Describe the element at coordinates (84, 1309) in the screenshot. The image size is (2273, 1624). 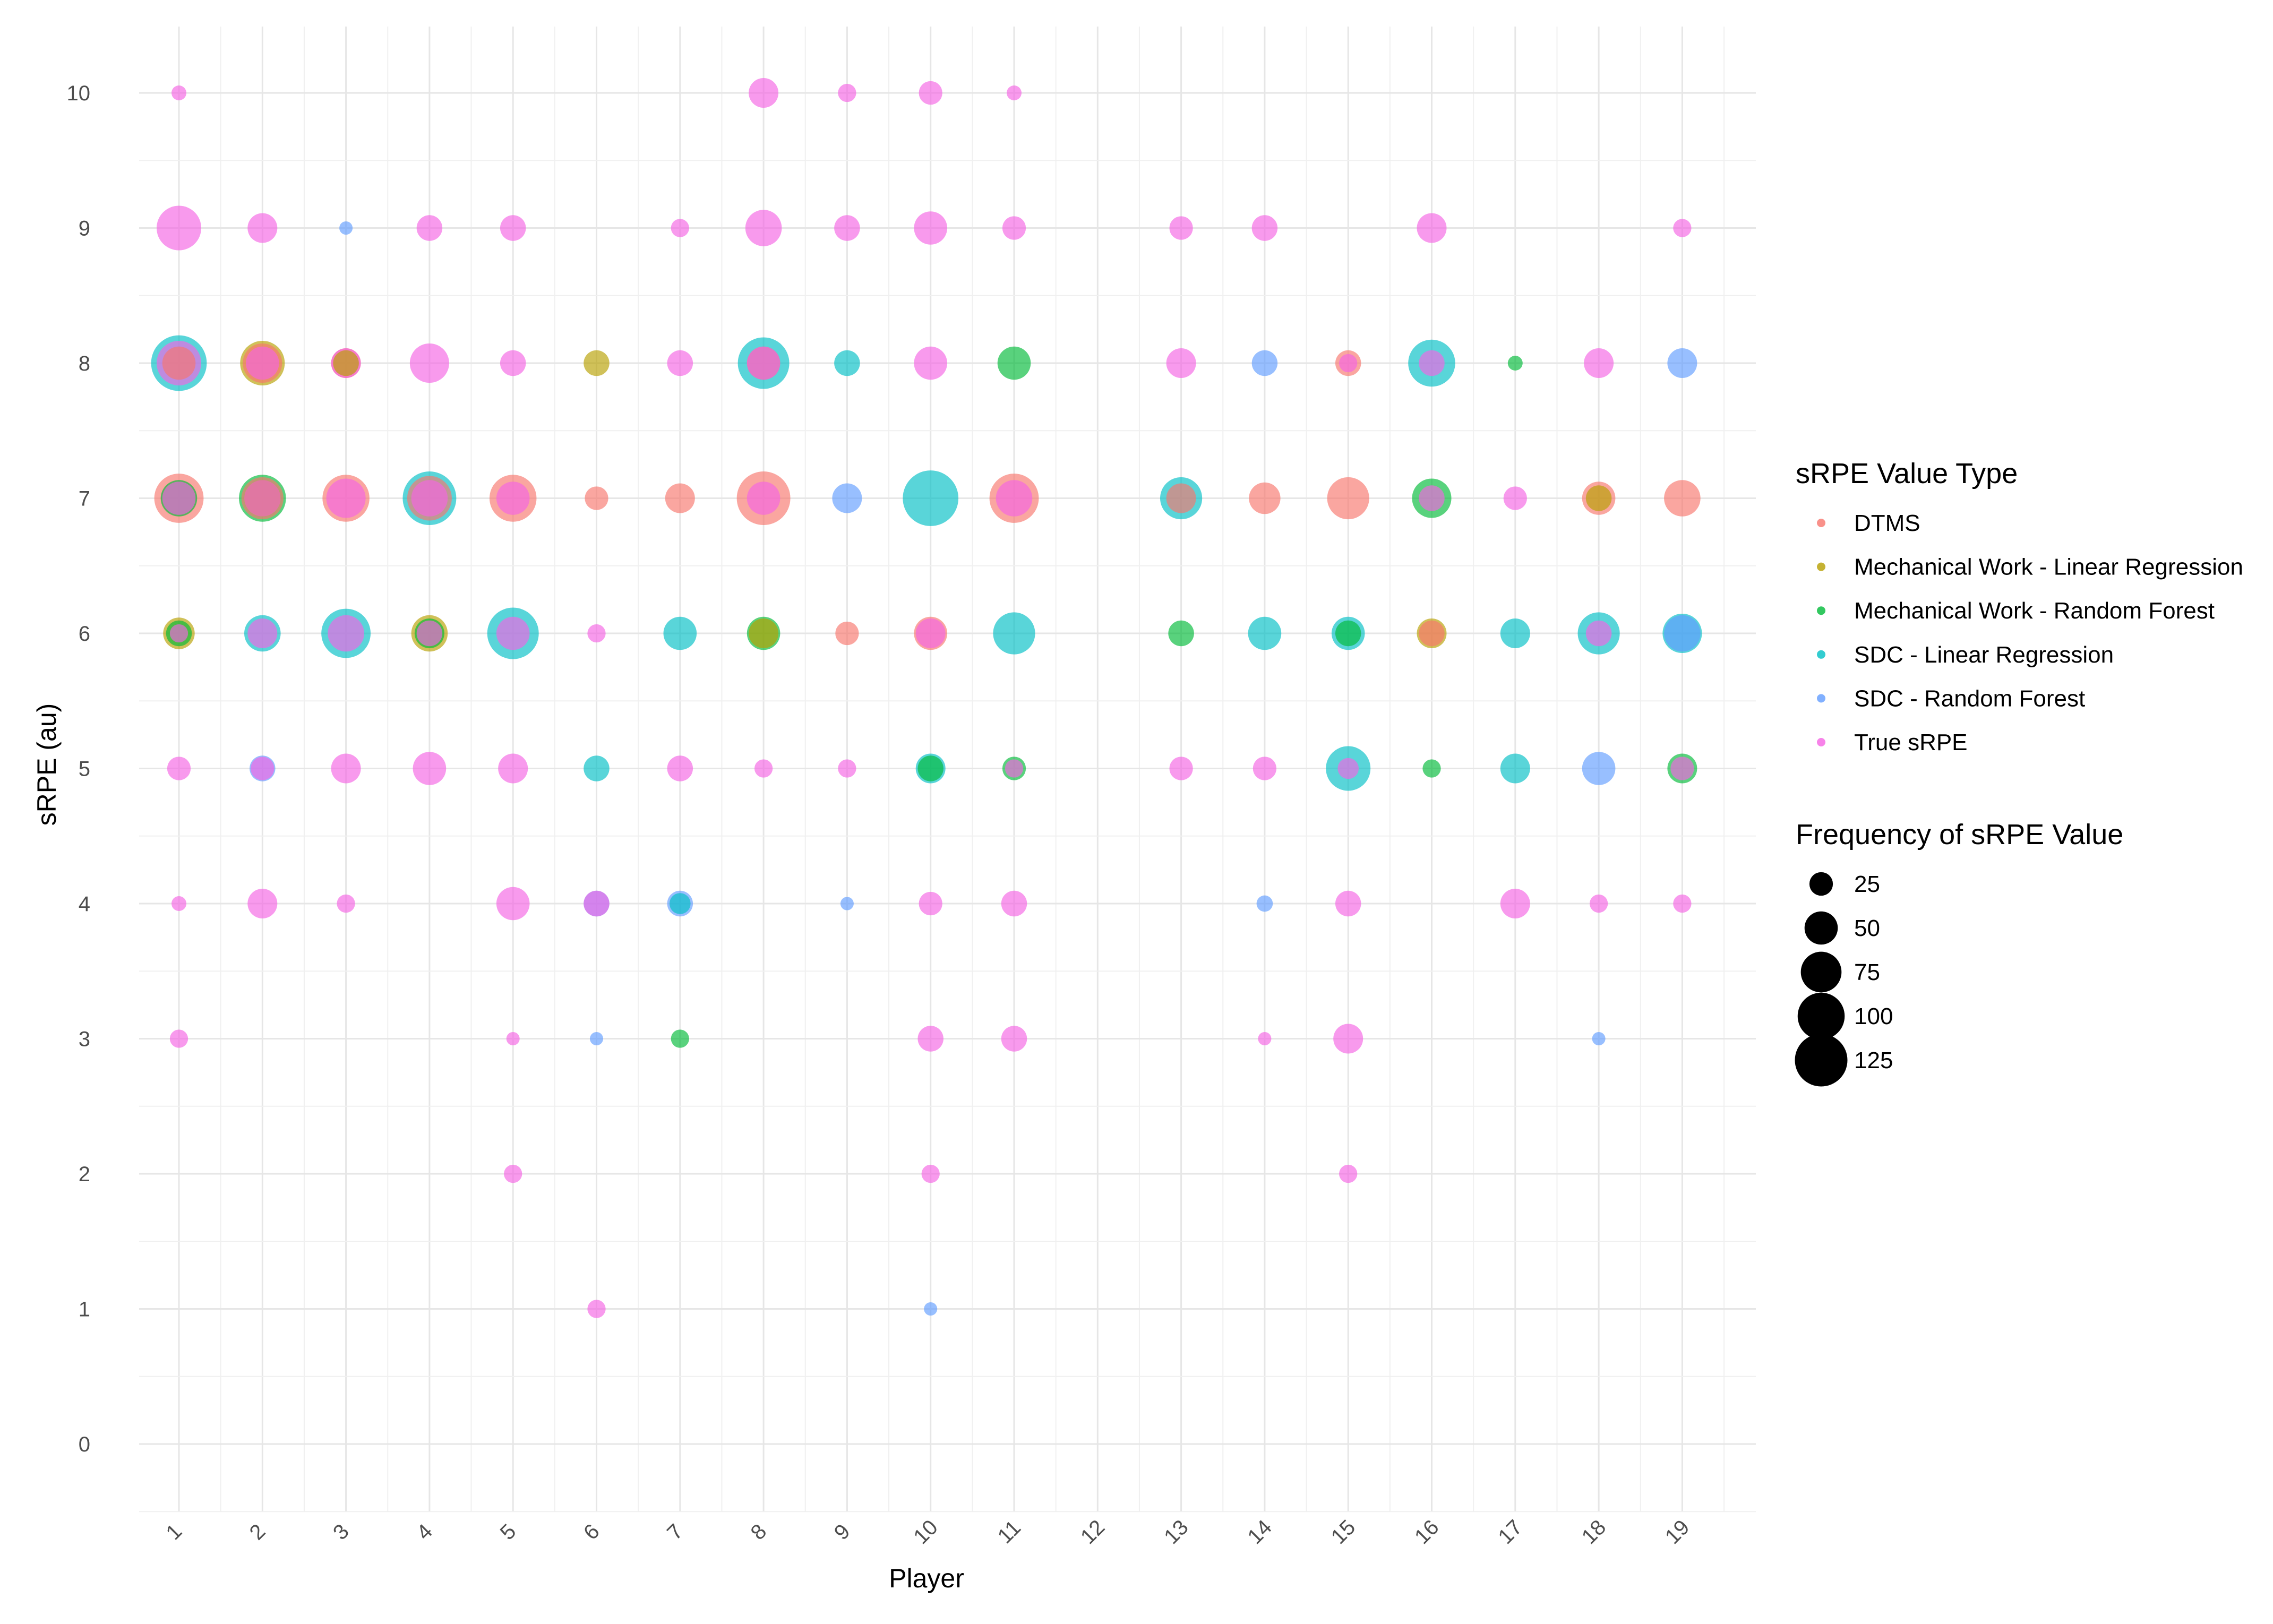
I see `y-tick-label: 1` at that location.